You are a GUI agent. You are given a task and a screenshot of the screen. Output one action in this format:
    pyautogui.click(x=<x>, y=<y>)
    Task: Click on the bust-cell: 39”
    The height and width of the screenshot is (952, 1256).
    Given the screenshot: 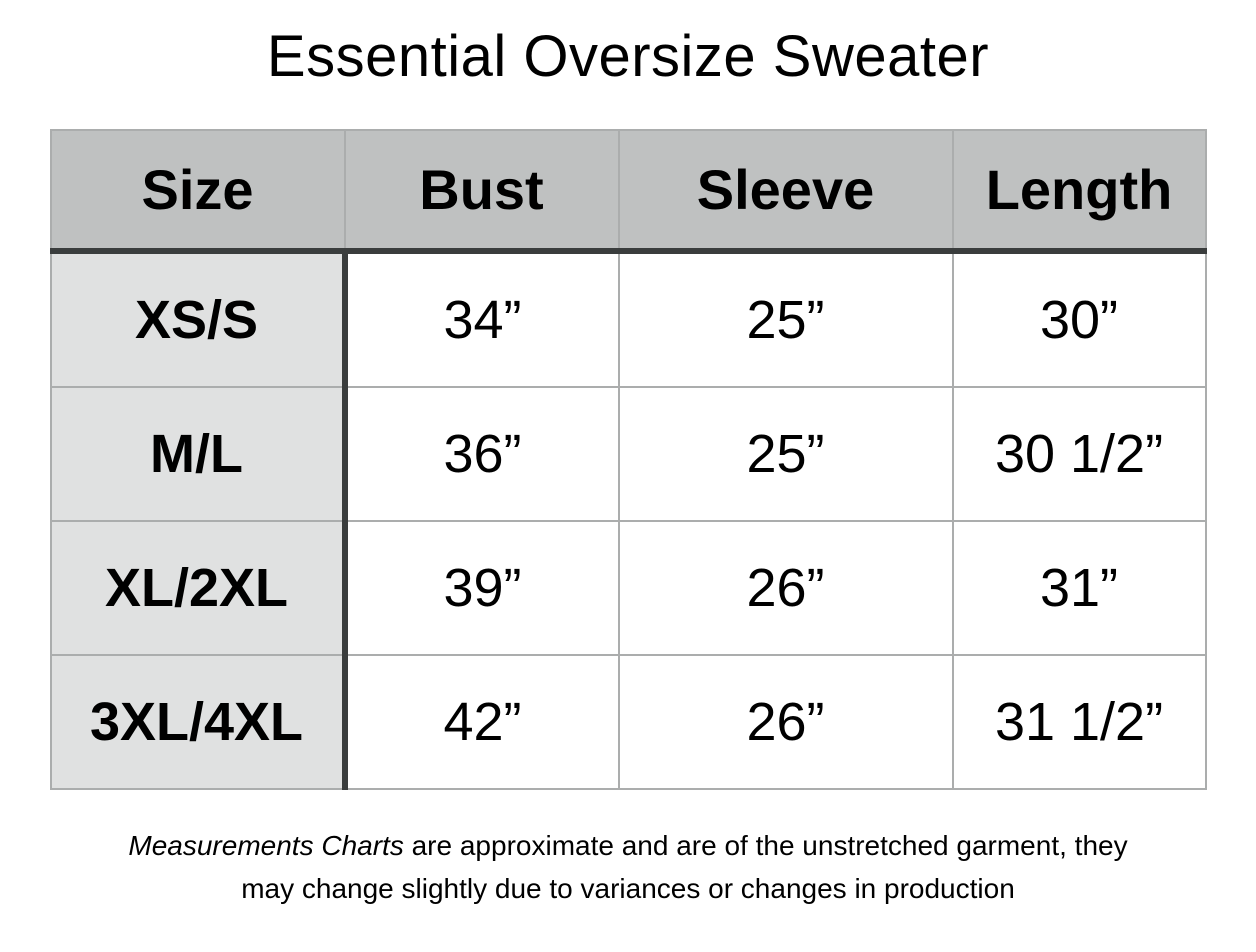 What is the action you would take?
    pyautogui.click(x=481, y=587)
    